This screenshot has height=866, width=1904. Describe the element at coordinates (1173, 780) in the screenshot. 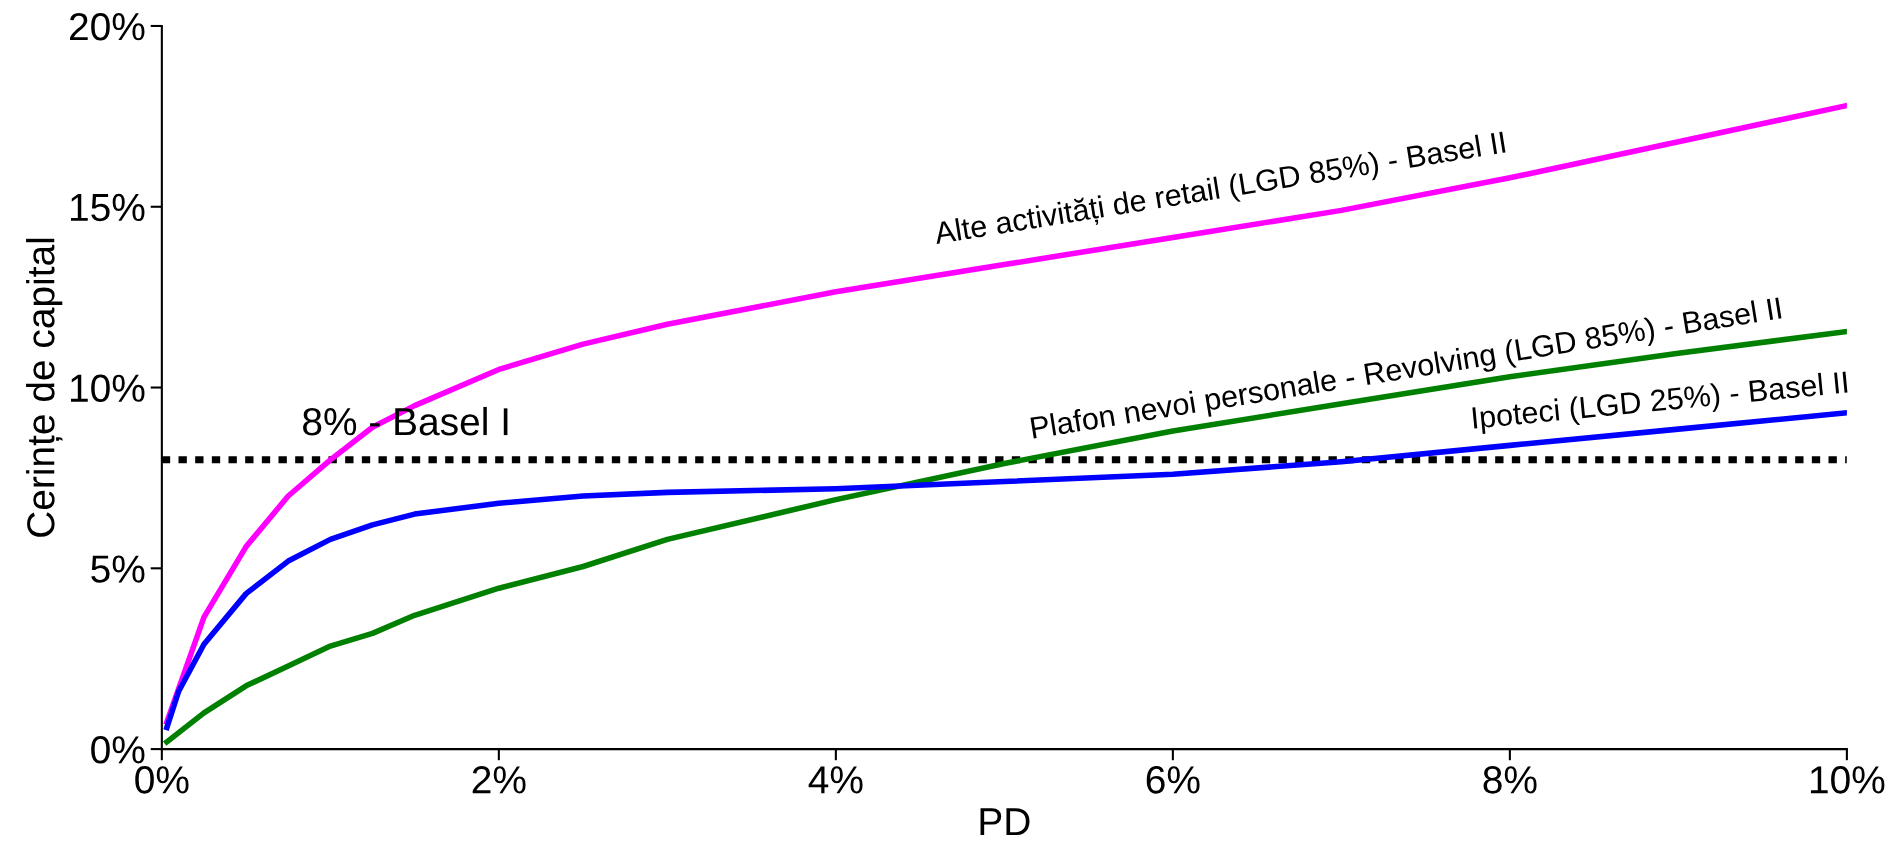

I see `x-tick-label: 6%` at that location.